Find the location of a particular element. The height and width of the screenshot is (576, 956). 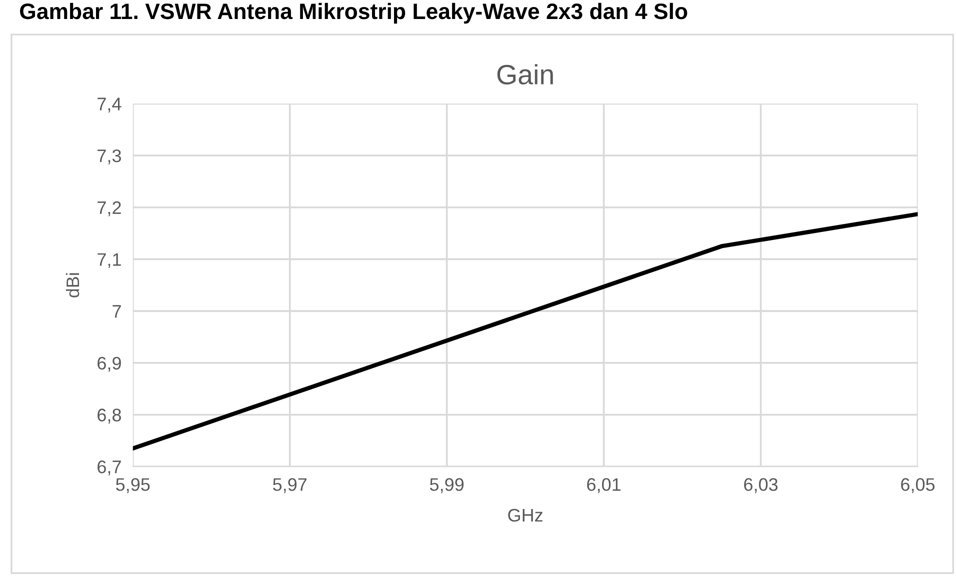

y-tick-label: 6,7 is located at coordinates (109, 468).